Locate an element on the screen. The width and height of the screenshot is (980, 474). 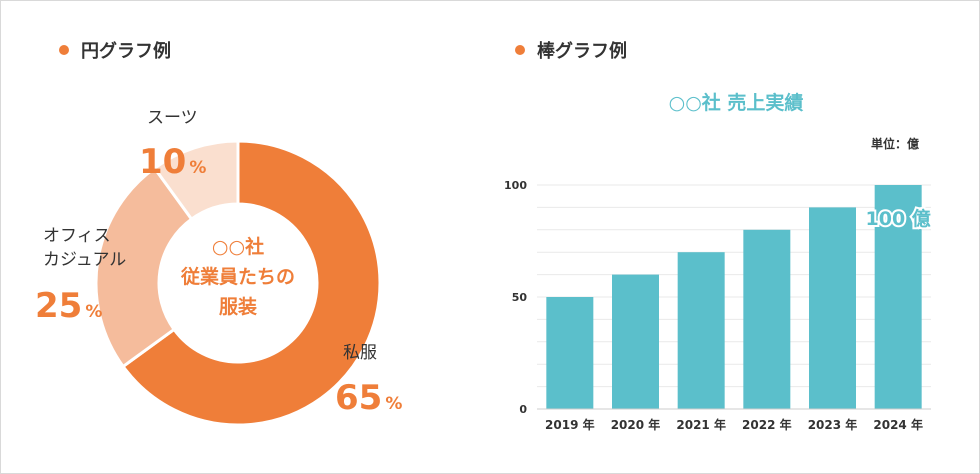
pie-heading-bullet-icon is located at coordinates (64, 50).